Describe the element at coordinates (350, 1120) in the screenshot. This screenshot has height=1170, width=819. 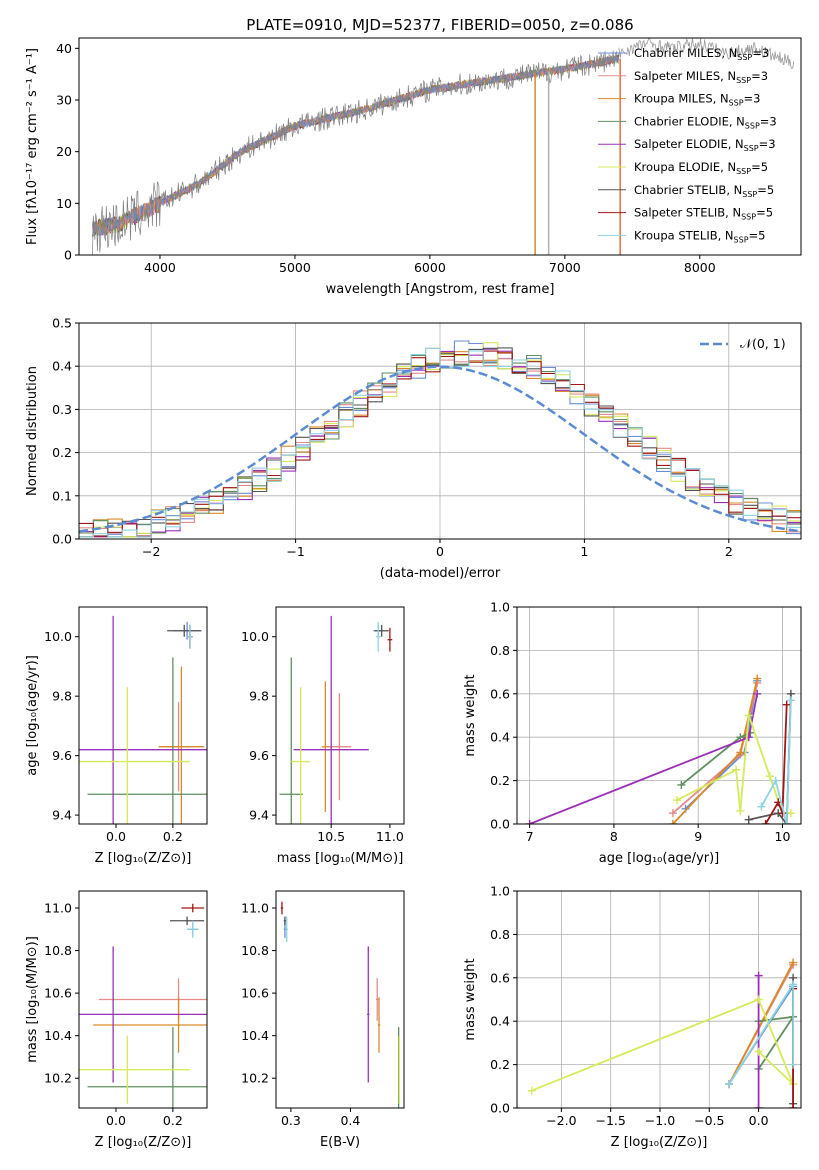
I see `x-tick-label: 0.4` at that location.